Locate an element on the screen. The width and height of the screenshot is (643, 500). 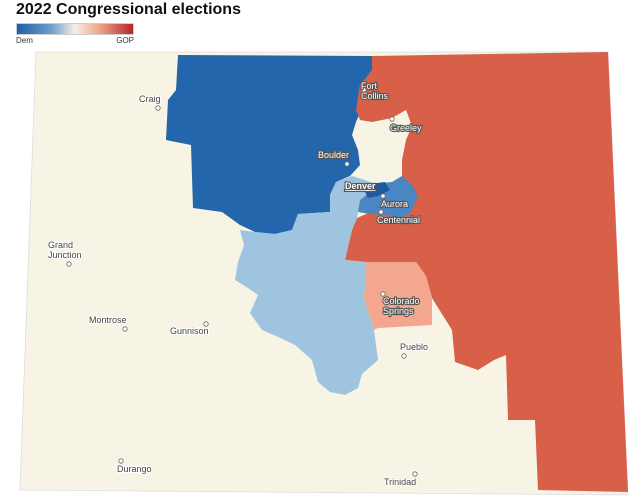
city-marker-gunnison is located at coordinates (206, 324).